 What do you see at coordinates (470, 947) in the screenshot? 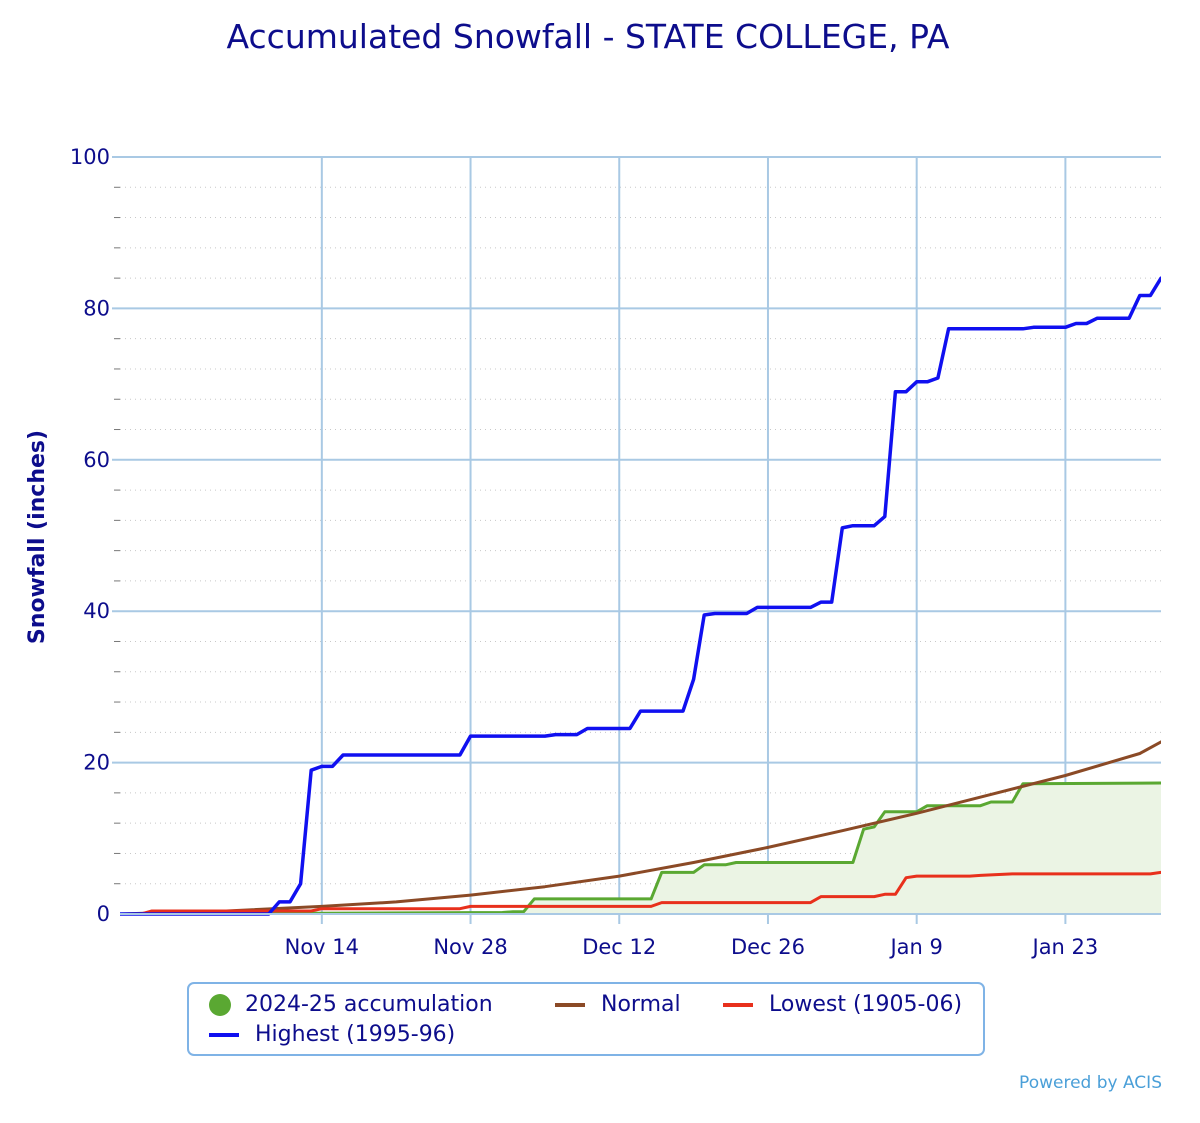
I see `x-tick-label: Nov 28` at bounding box center [470, 947].